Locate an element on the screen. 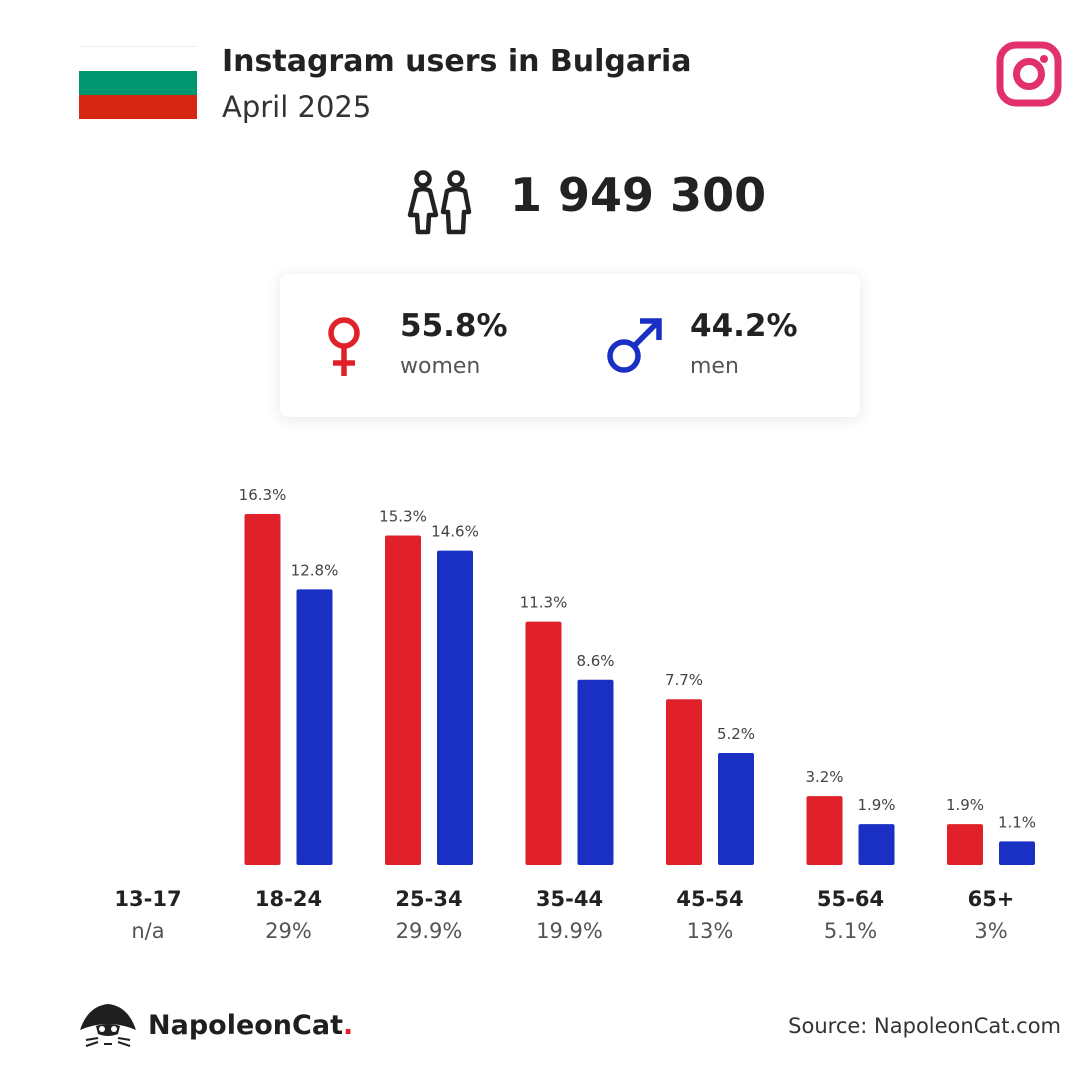 The height and width of the screenshot is (1080, 1080). data-label-women-55-64: 3.2% is located at coordinates (824, 777).